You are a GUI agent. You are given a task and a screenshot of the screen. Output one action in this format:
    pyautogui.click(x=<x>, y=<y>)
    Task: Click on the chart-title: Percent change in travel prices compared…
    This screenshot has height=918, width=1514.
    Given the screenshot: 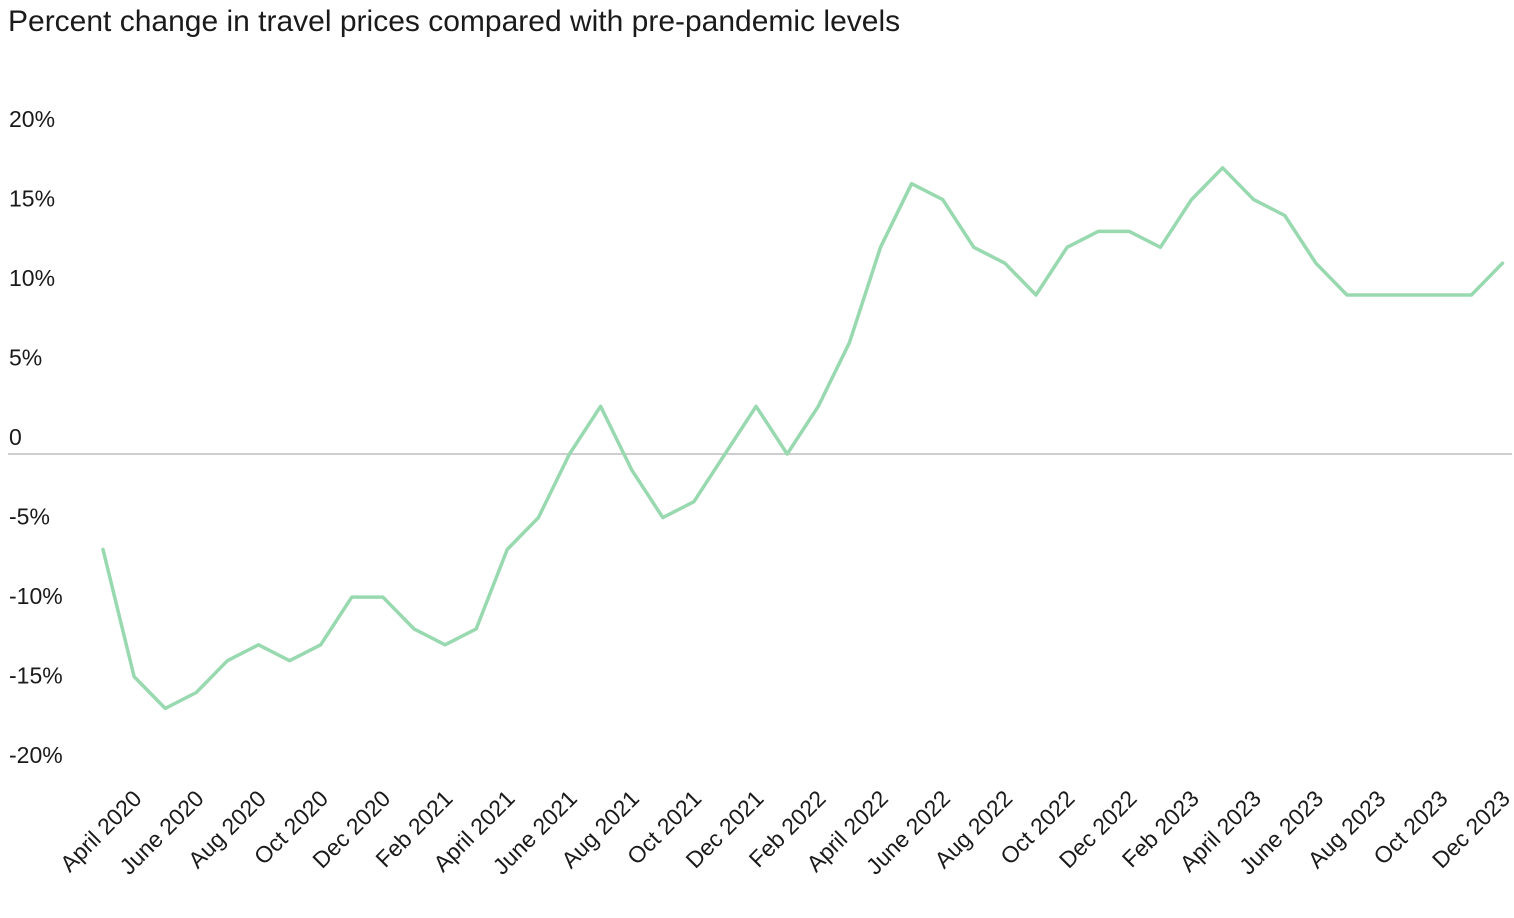 What is the action you would take?
    pyautogui.click(x=454, y=21)
    